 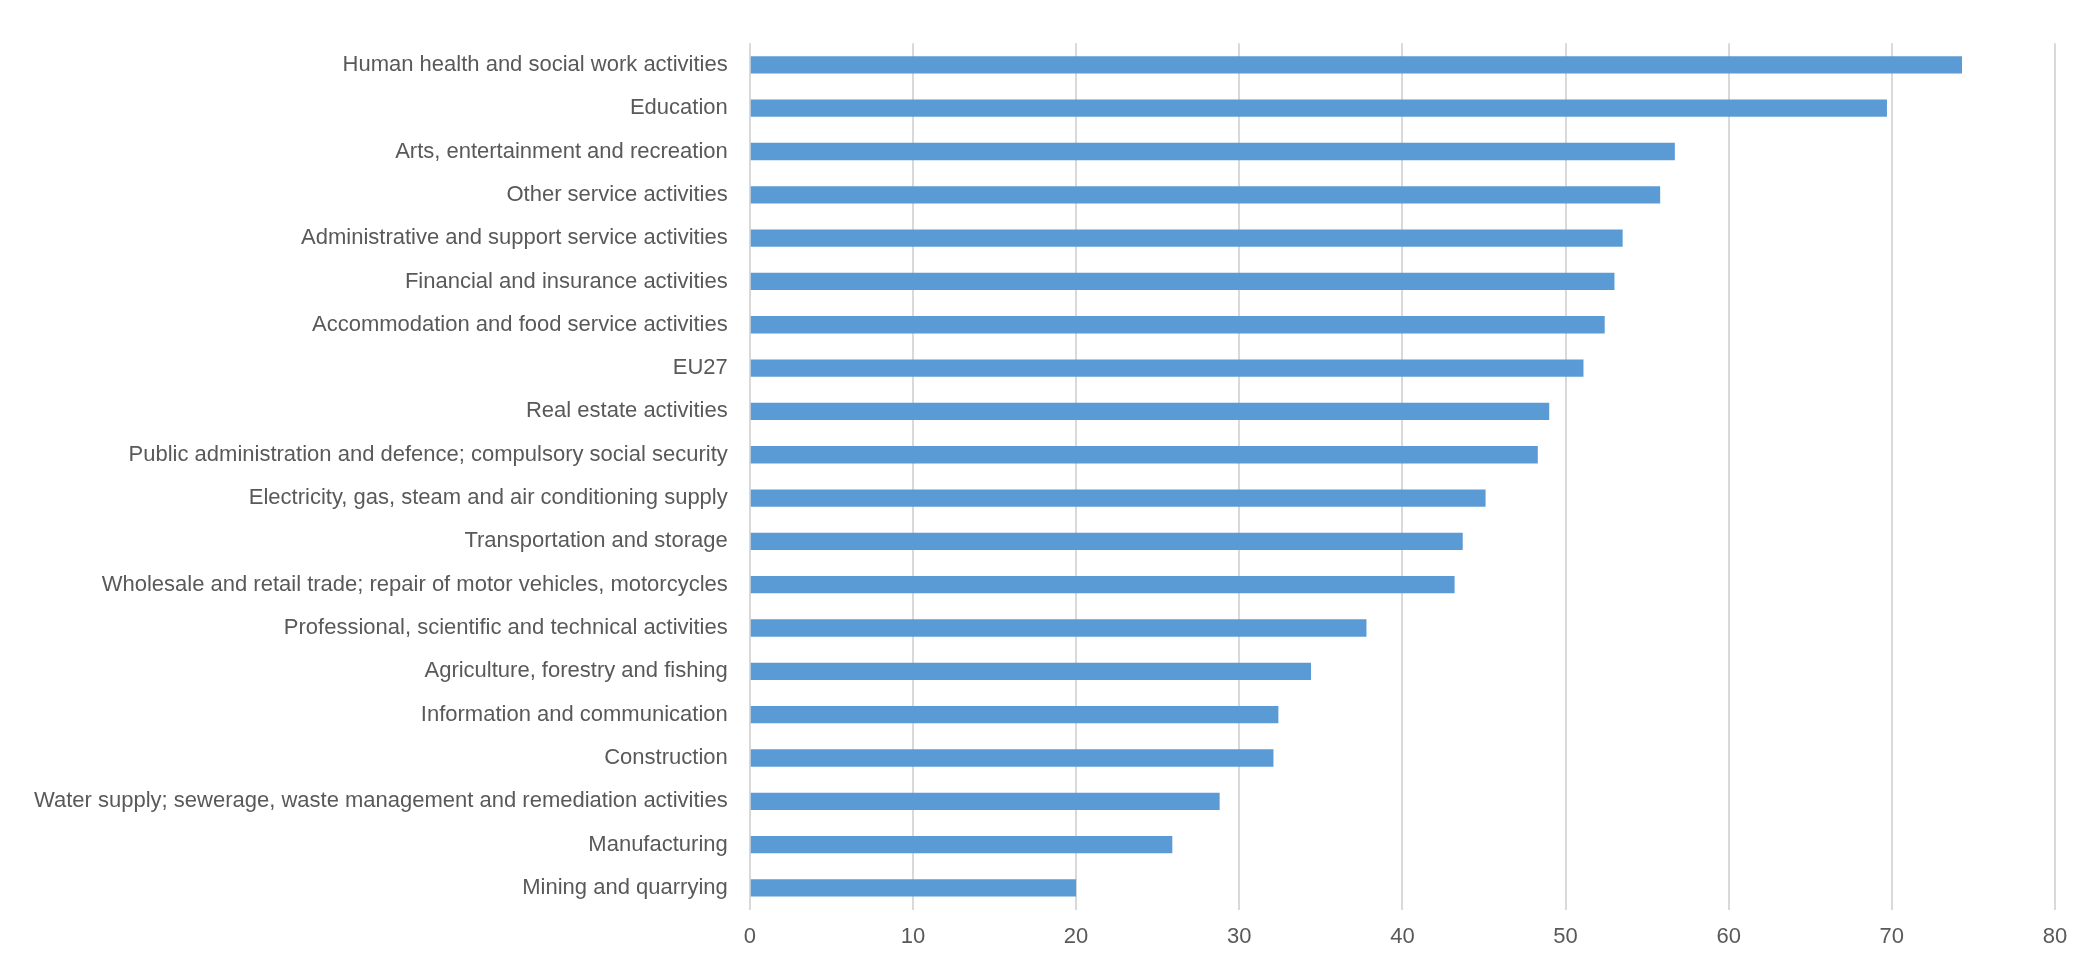 I want to click on y-tick-label: Electricity, gas, steam and air conditioning supply, so click(x=488, y=497).